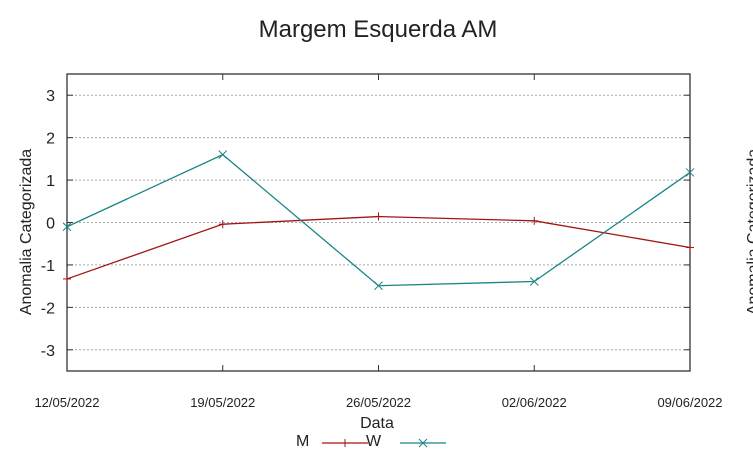  Describe the element at coordinates (48, 308) in the screenshot. I see `y-tick-label: -2` at that location.